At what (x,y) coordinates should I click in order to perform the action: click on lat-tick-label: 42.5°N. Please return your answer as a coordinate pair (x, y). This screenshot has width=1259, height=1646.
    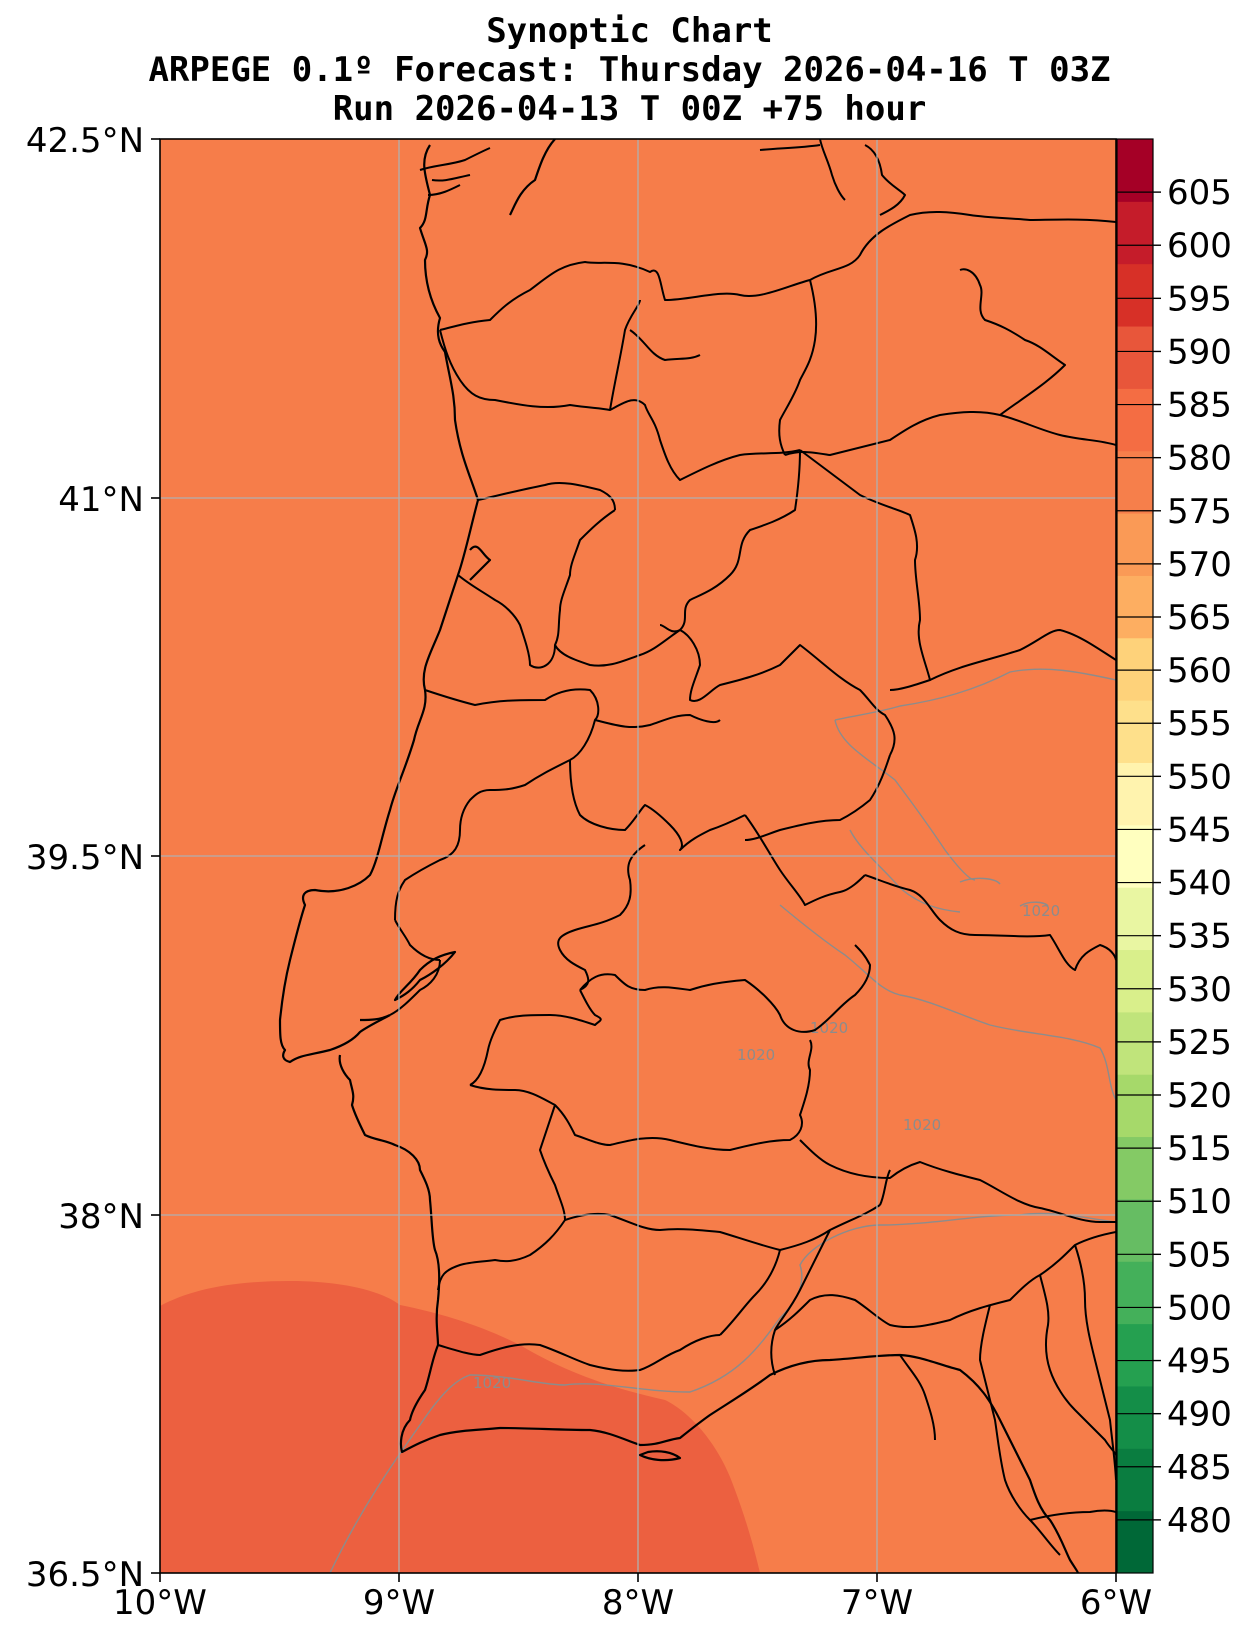
    Looking at the image, I should click on (85, 141).